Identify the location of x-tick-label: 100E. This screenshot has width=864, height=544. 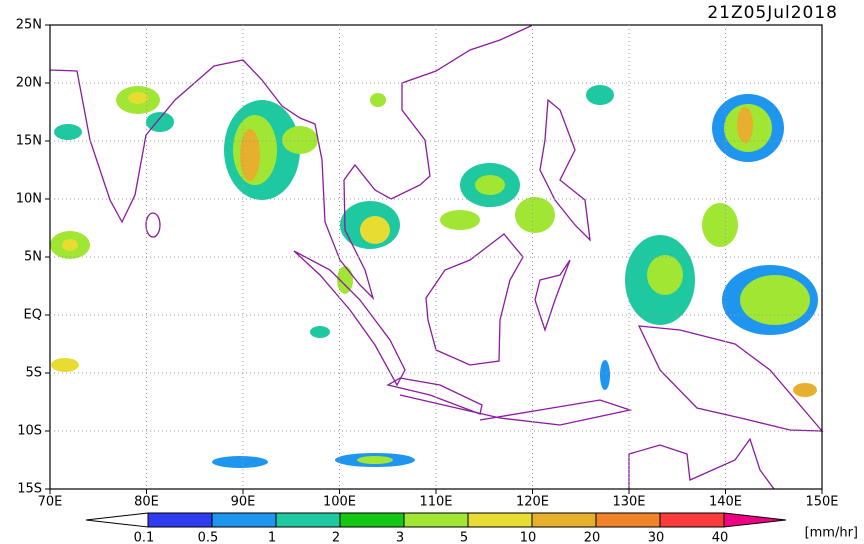
(339, 502).